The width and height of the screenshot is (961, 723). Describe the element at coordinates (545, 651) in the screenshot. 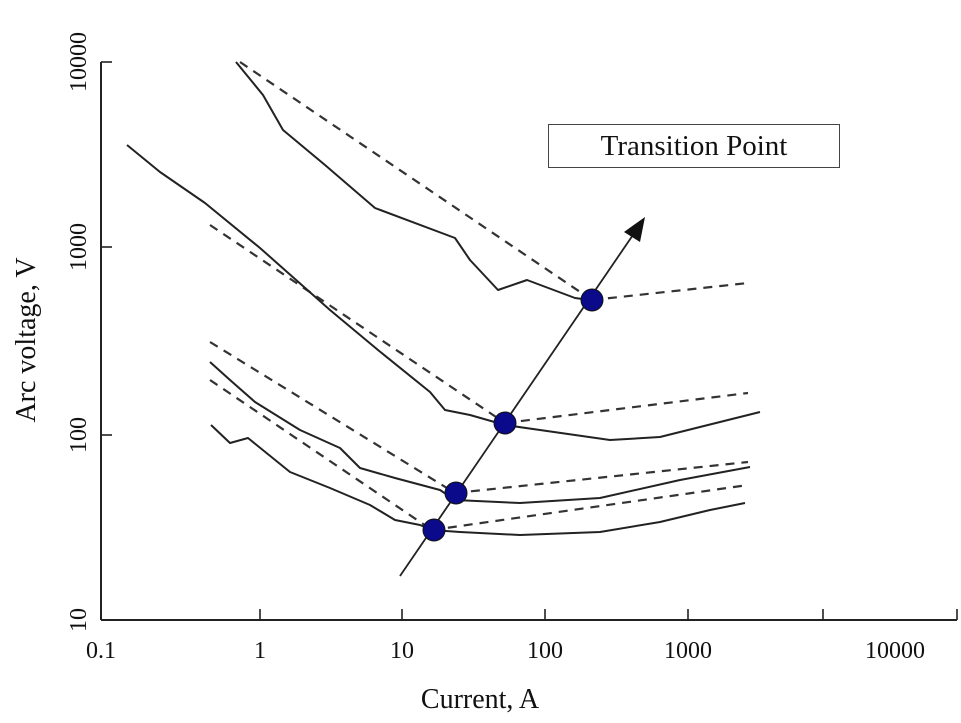

I see `x-tick-label: 100` at that location.